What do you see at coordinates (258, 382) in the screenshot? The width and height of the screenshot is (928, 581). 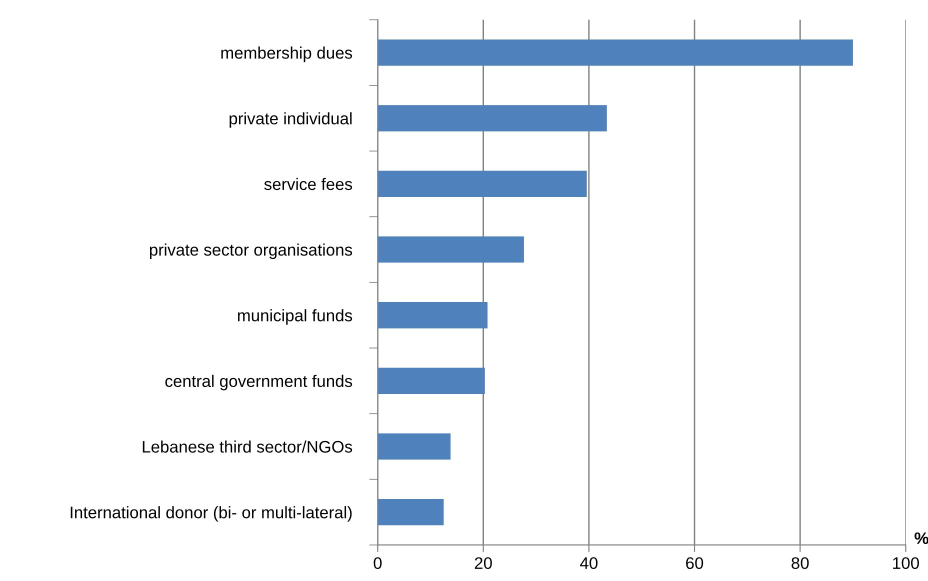 I see `y-tick-label: central government funds` at bounding box center [258, 382].